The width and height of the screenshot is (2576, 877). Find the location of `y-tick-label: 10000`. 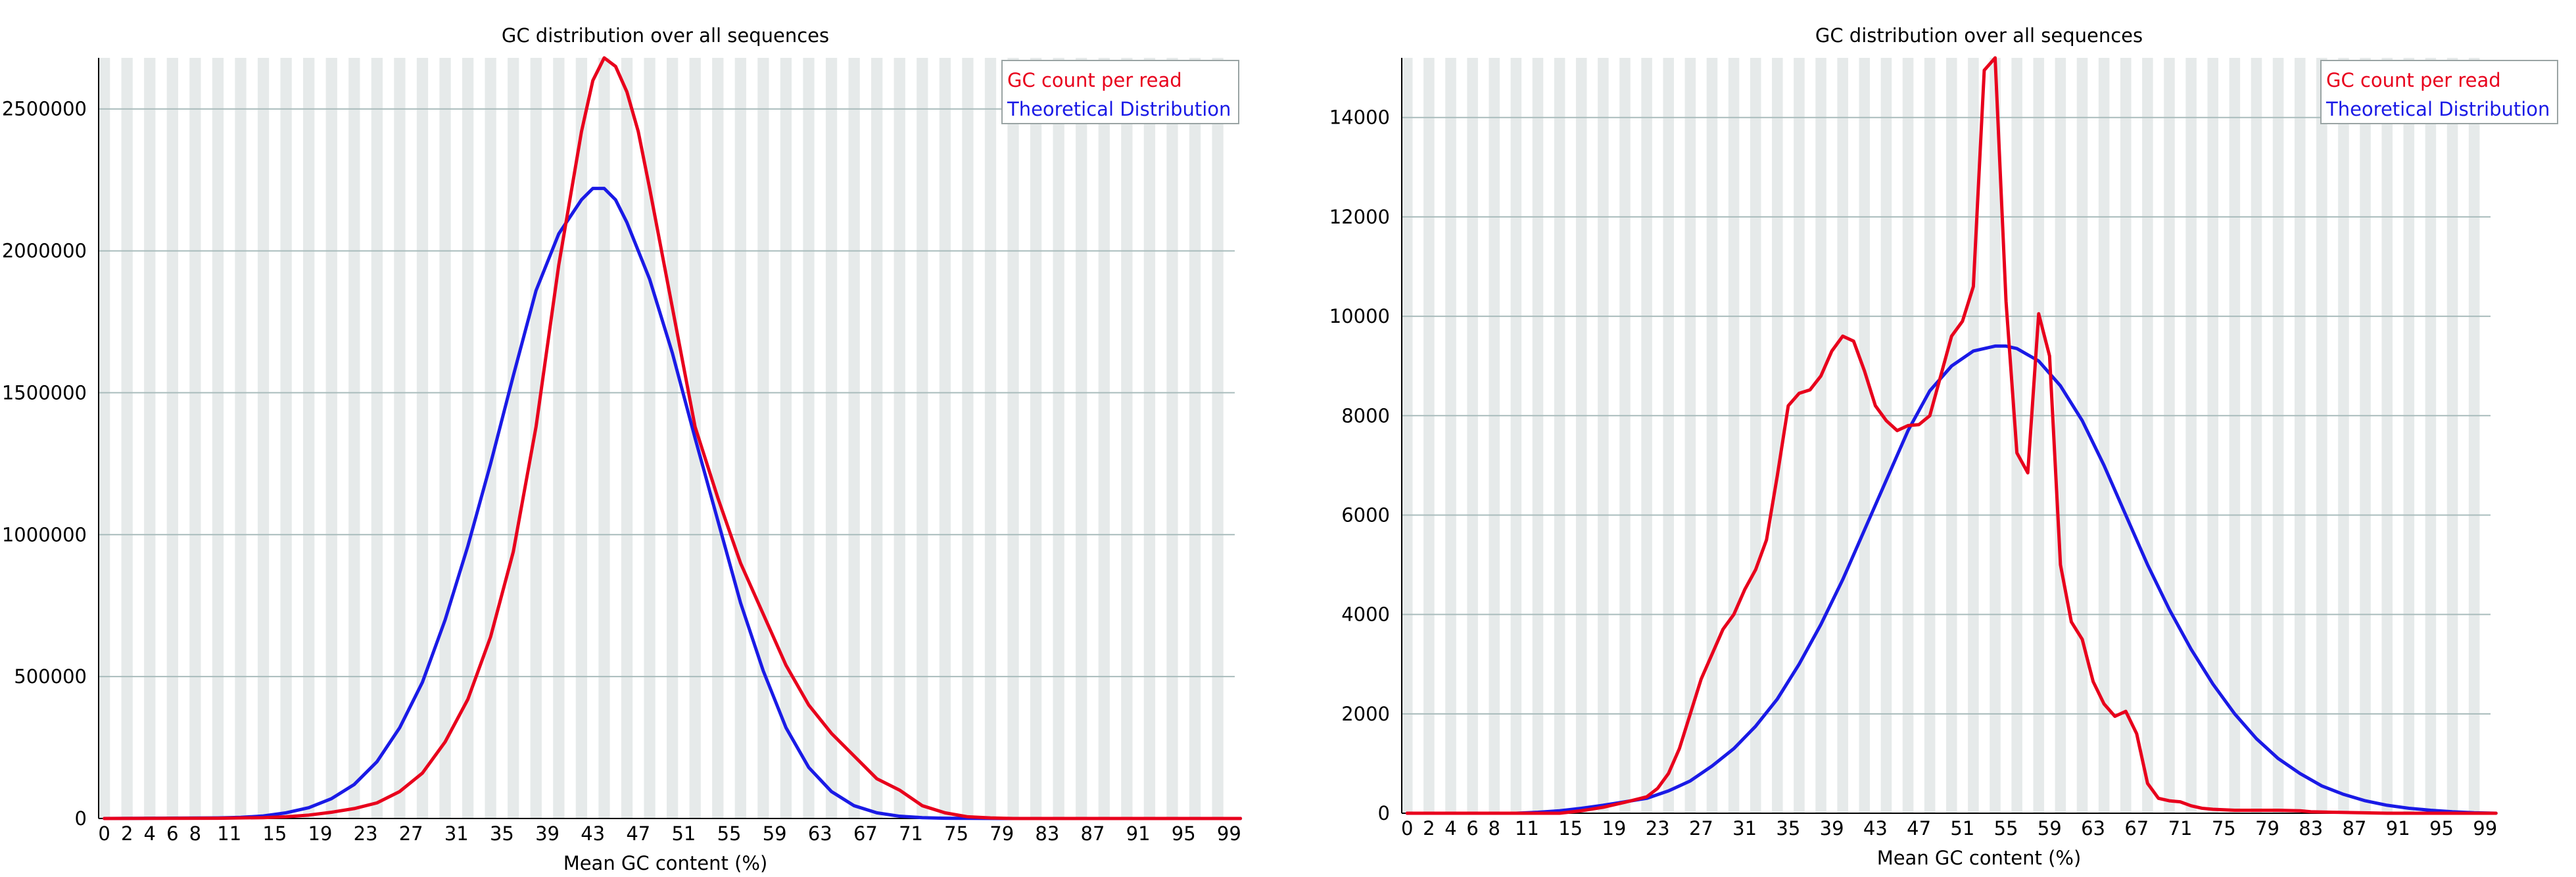

y-tick-label: 10000 is located at coordinates (1360, 316).